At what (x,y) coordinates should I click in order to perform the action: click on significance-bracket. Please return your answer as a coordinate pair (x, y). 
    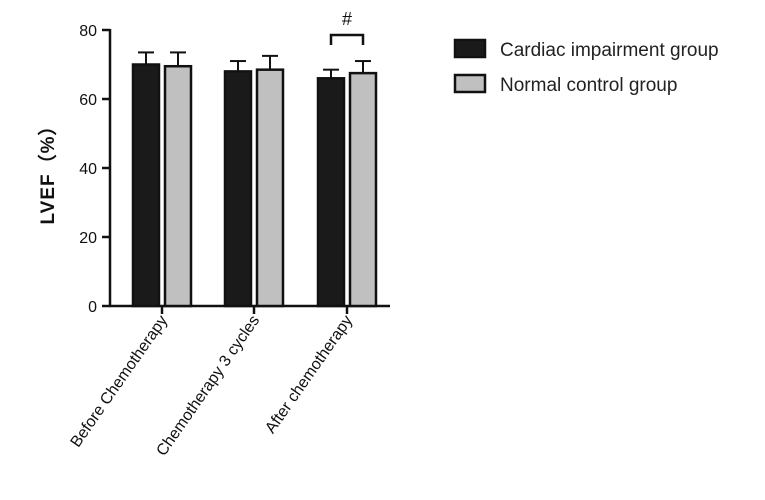
    Looking at the image, I should click on (347, 39).